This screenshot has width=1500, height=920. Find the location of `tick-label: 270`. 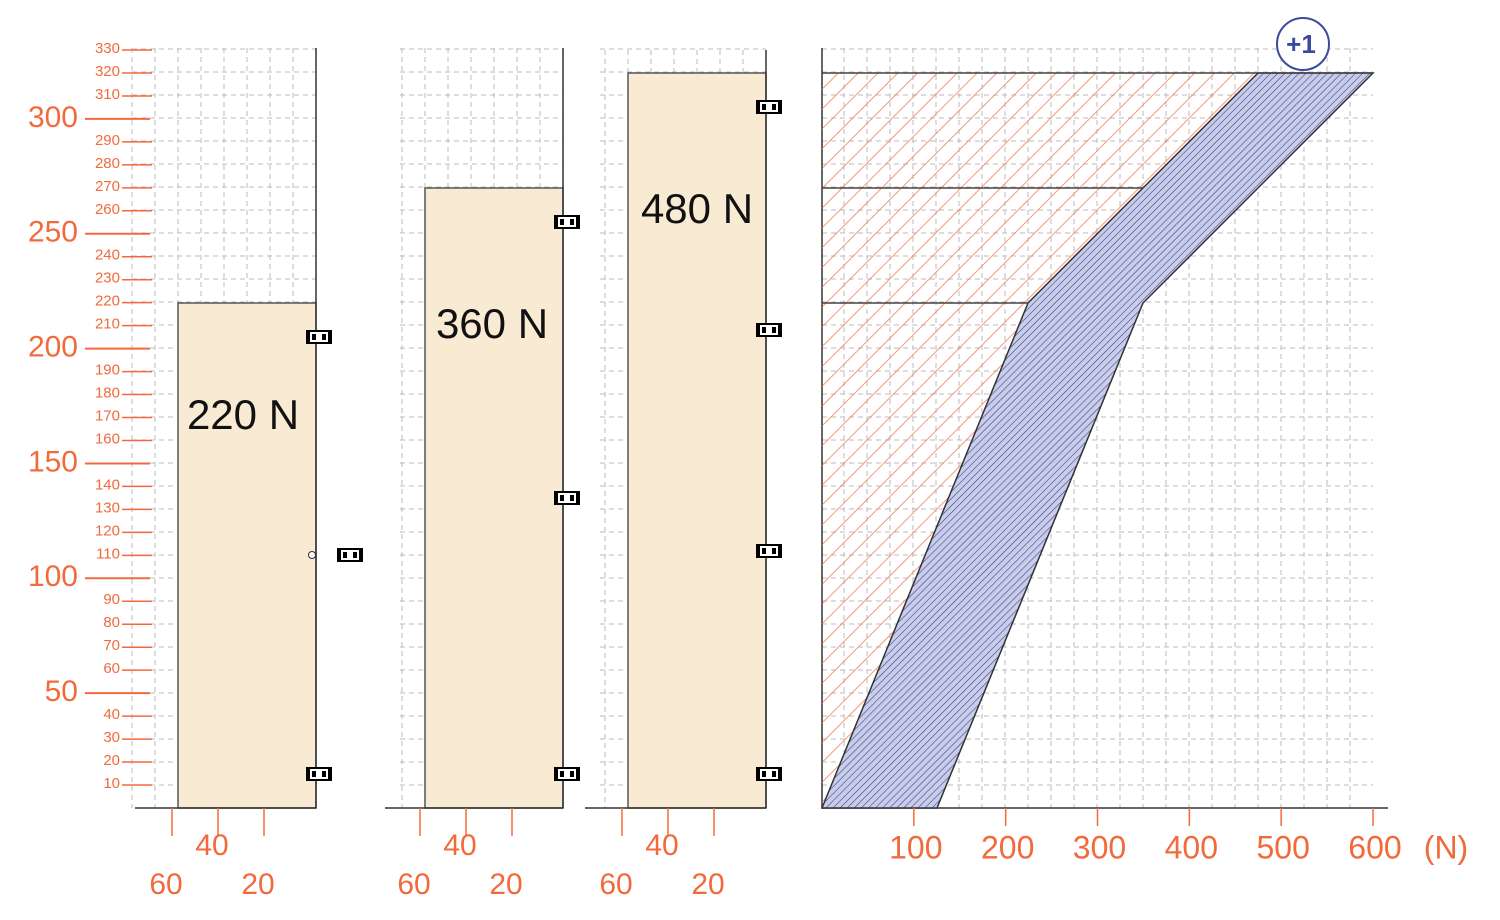

tick-label: 270 is located at coordinates (107, 186).